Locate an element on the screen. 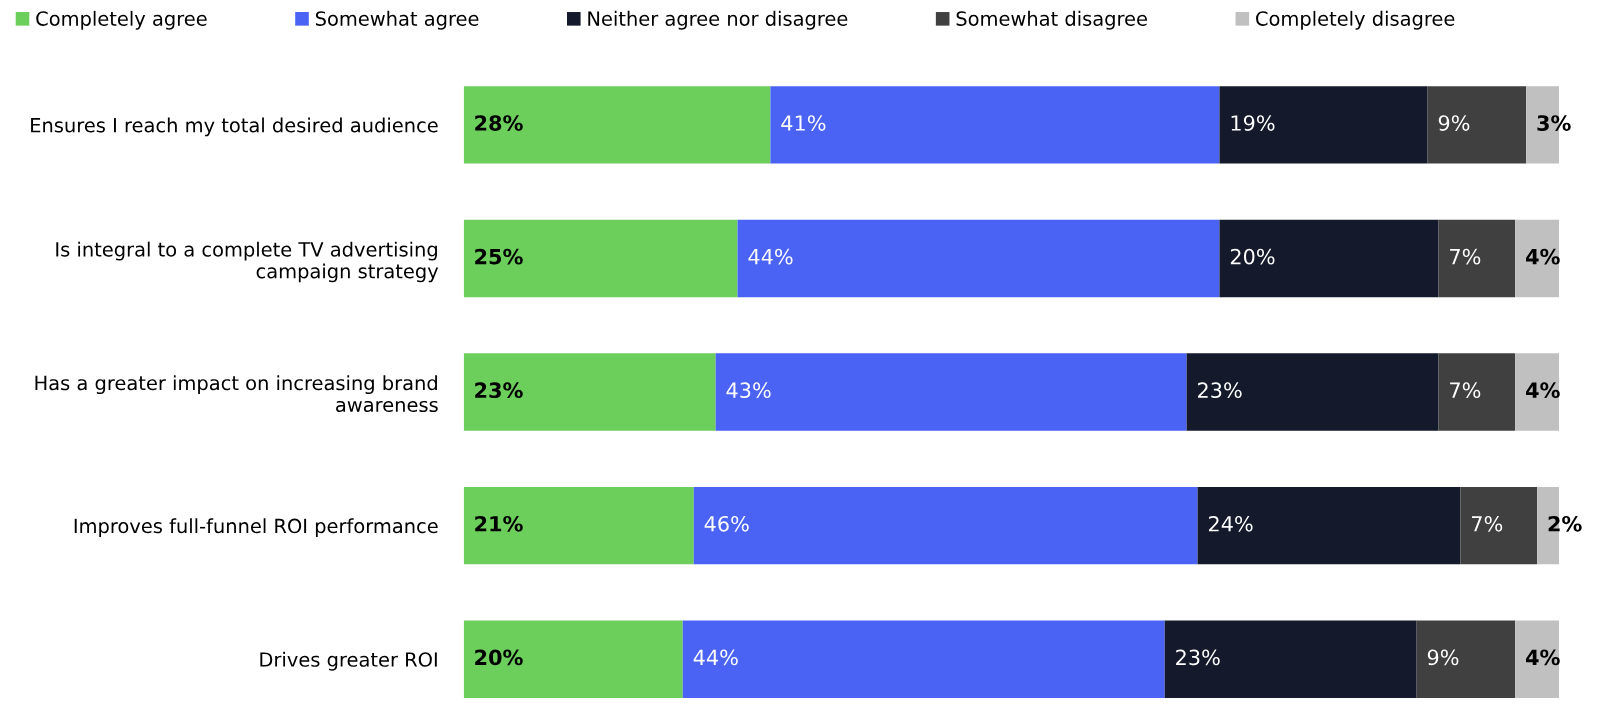 The width and height of the screenshot is (1599, 726). y-tick-label: Improves full-funnel ROI performance is located at coordinates (256, 528).